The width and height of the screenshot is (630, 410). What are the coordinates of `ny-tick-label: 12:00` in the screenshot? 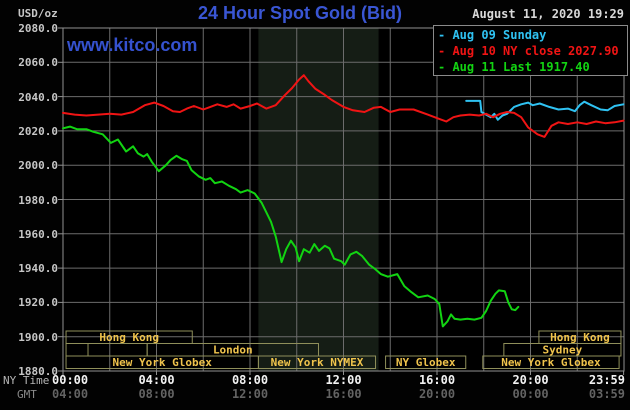 It's located at (343, 380).